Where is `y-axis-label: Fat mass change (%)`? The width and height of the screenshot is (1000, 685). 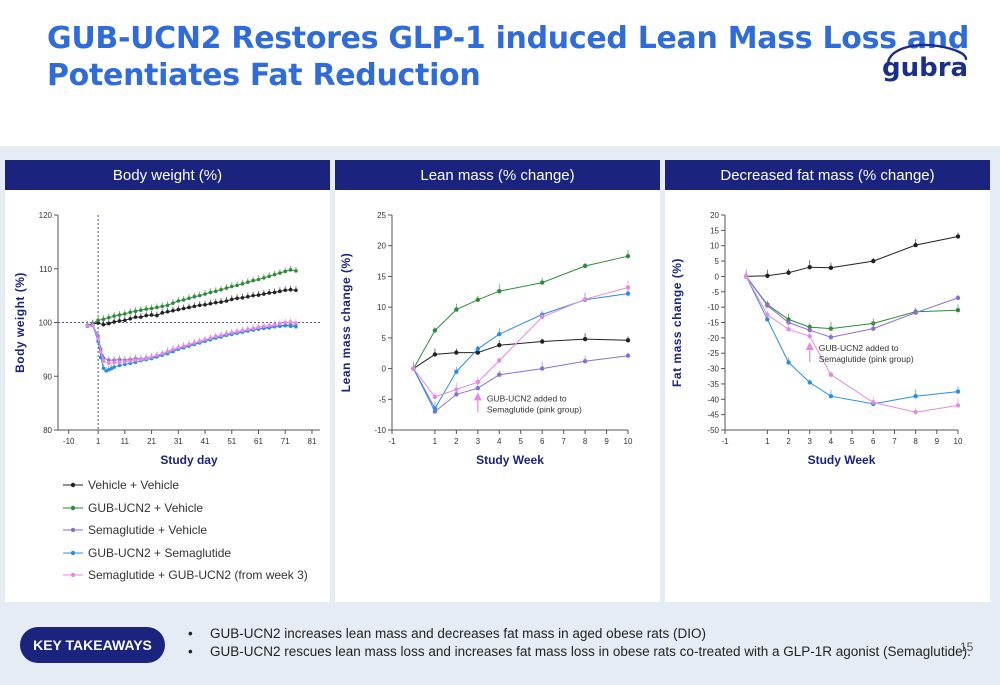
y-axis-label: Fat mass change (%) is located at coordinates (677, 322).